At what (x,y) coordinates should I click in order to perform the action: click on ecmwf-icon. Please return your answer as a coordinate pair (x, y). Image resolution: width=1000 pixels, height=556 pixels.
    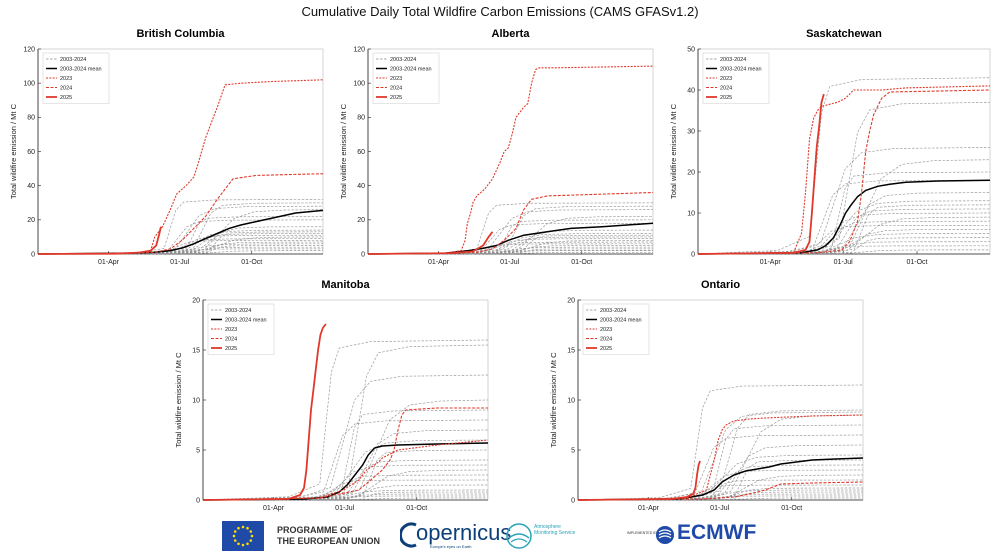
    Looking at the image, I should click on (665, 535).